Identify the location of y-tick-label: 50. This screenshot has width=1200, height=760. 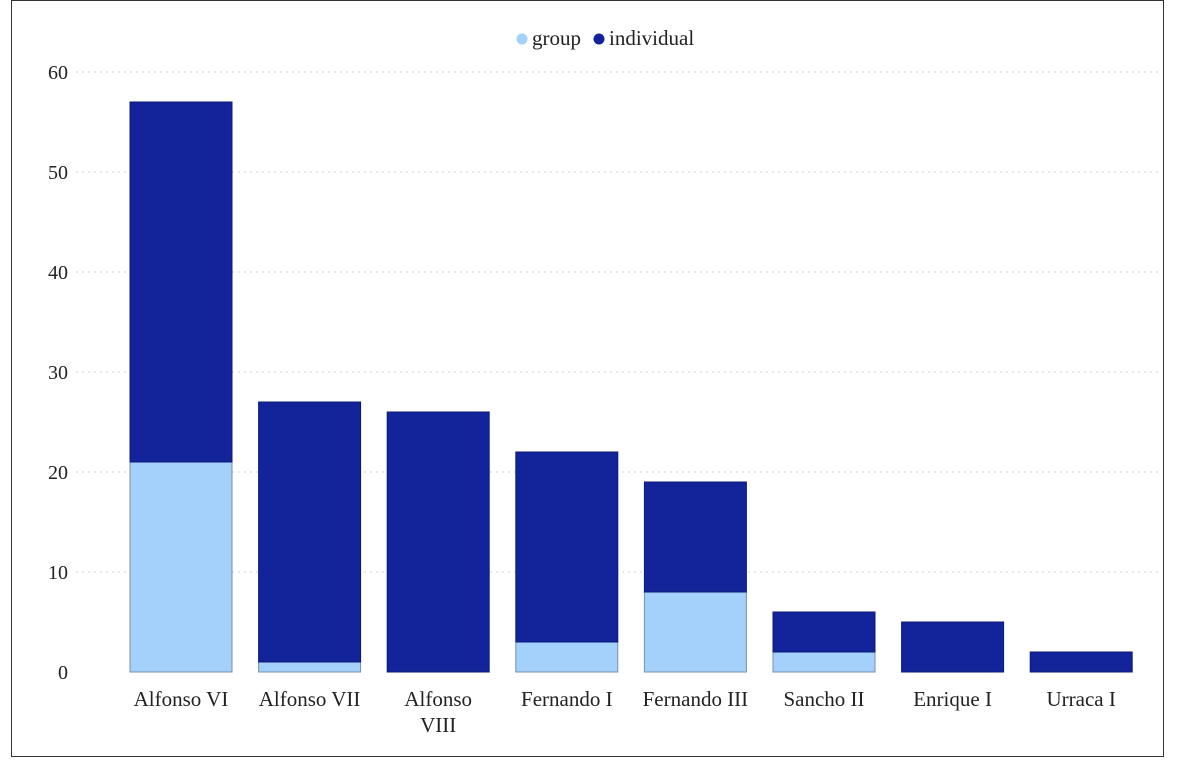
(58, 173).